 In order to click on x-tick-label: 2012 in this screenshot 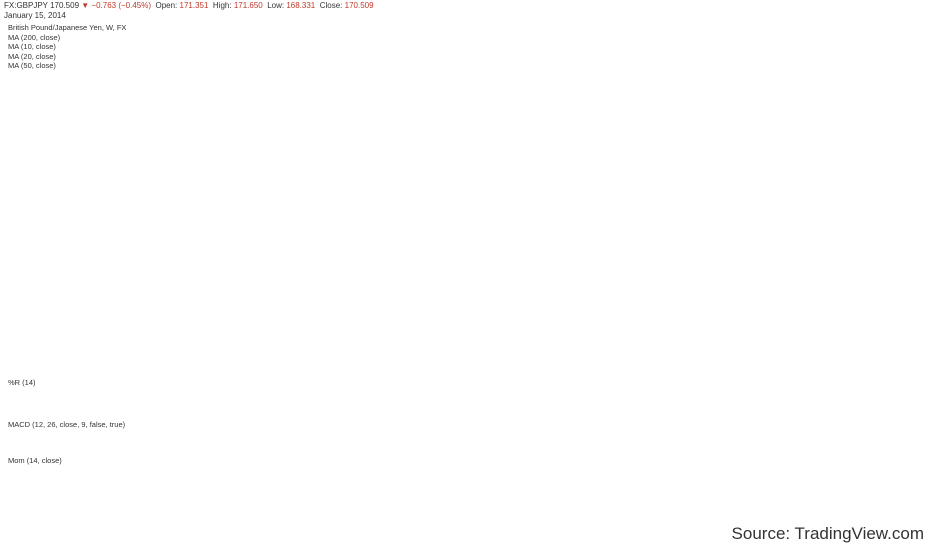, I will do `click(146, 520)`.